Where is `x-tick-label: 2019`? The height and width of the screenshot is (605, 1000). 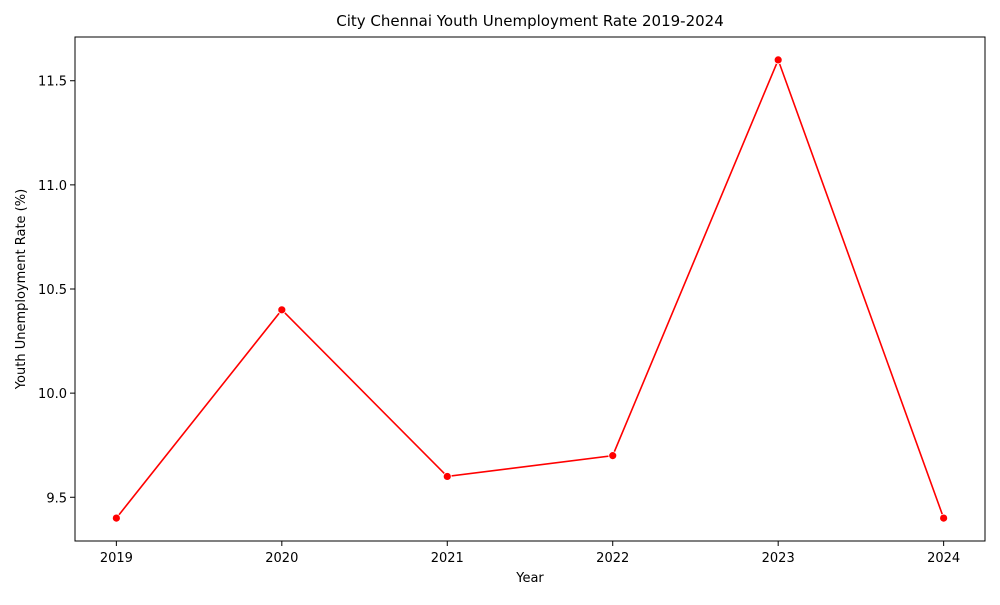
x-tick-label: 2019 is located at coordinates (116, 558).